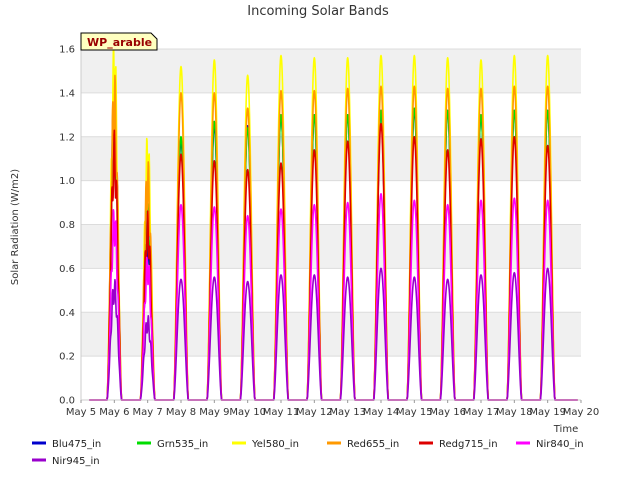 This screenshot has height=480, width=640. I want to click on y-tick-label: 1.0, so click(67, 181).